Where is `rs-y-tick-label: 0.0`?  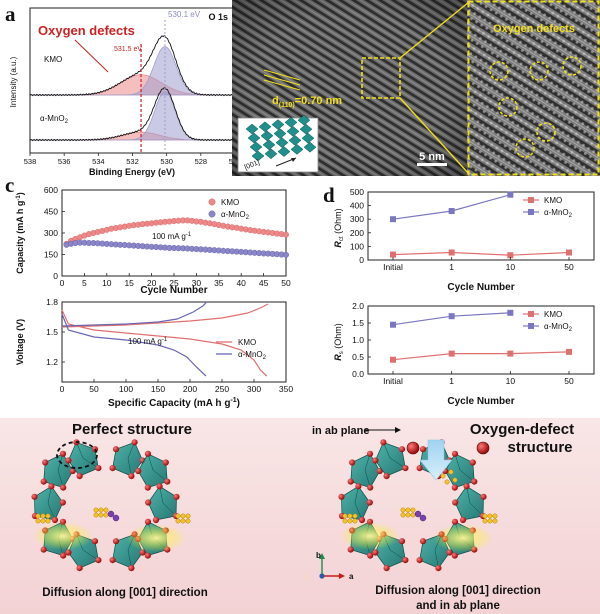 rs-y-tick-label: 0.0 is located at coordinates (358, 374).